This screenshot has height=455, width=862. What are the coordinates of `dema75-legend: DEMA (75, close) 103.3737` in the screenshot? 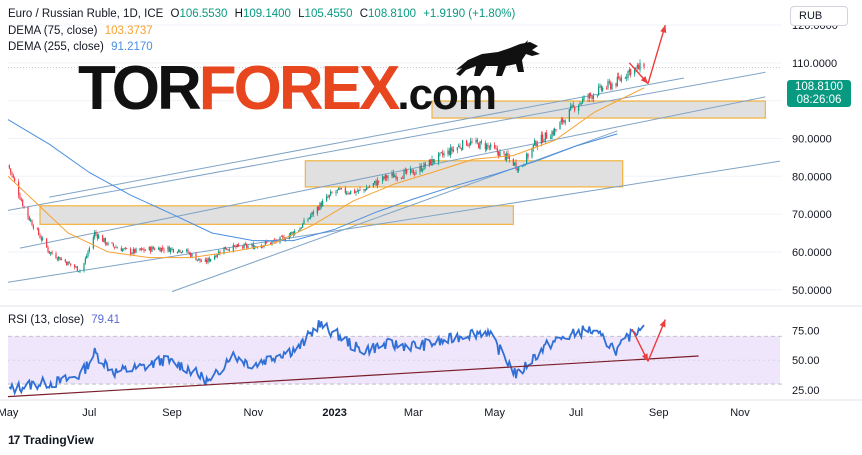 It's located at (82, 31).